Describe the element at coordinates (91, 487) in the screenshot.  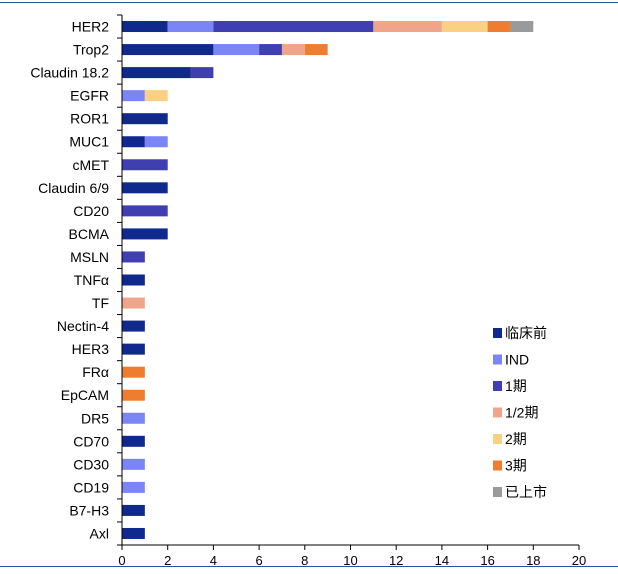
I see `category-label: CD19` at that location.